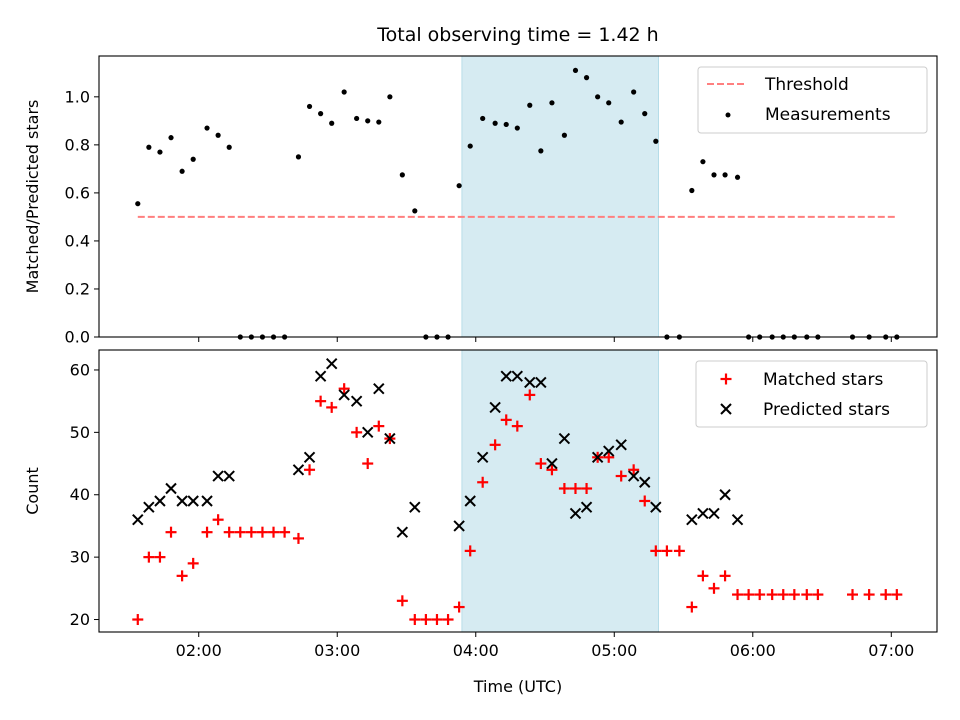  Describe the element at coordinates (828, 115) in the screenshot. I see `legend-measurements-label: Measurements` at that location.